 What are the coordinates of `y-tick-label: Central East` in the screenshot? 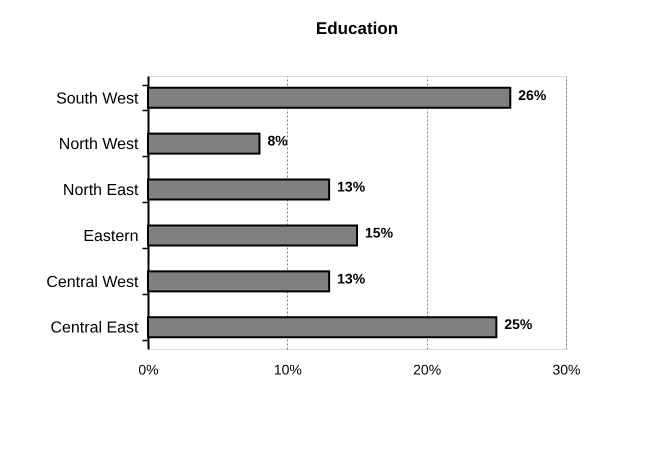 It's located at (95, 328).